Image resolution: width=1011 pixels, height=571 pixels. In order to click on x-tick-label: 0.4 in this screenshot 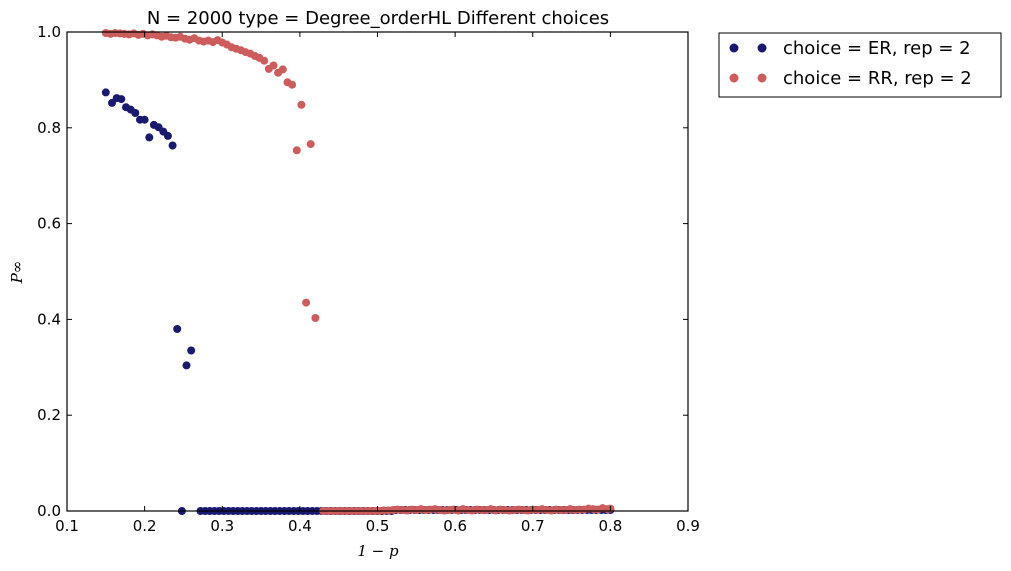, I will do `click(300, 526)`.